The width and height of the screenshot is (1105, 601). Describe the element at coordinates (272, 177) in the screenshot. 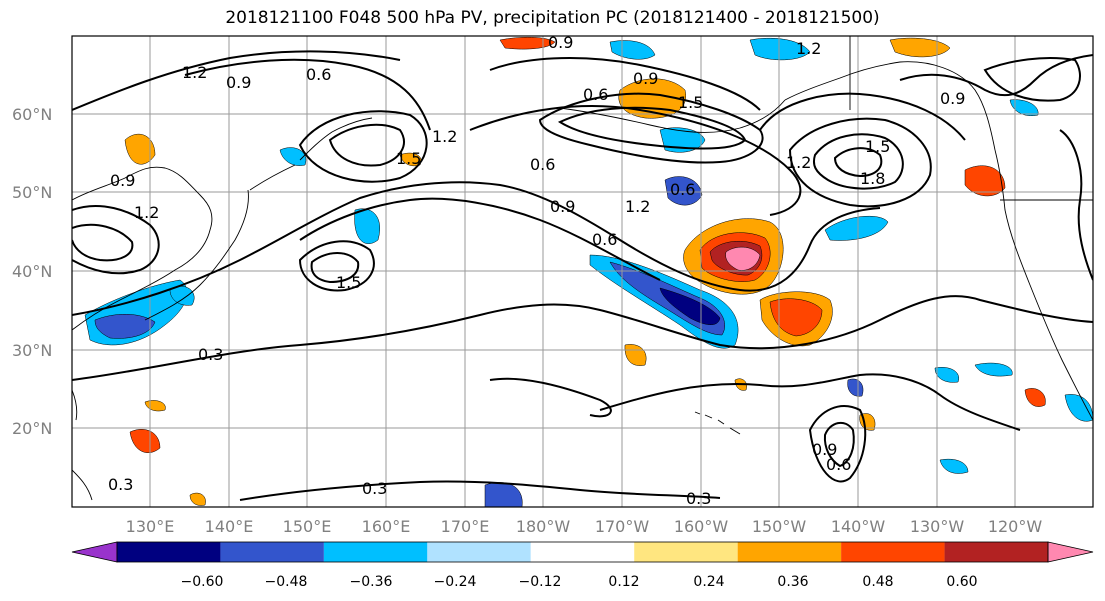

I see `kuril-islands` at that location.